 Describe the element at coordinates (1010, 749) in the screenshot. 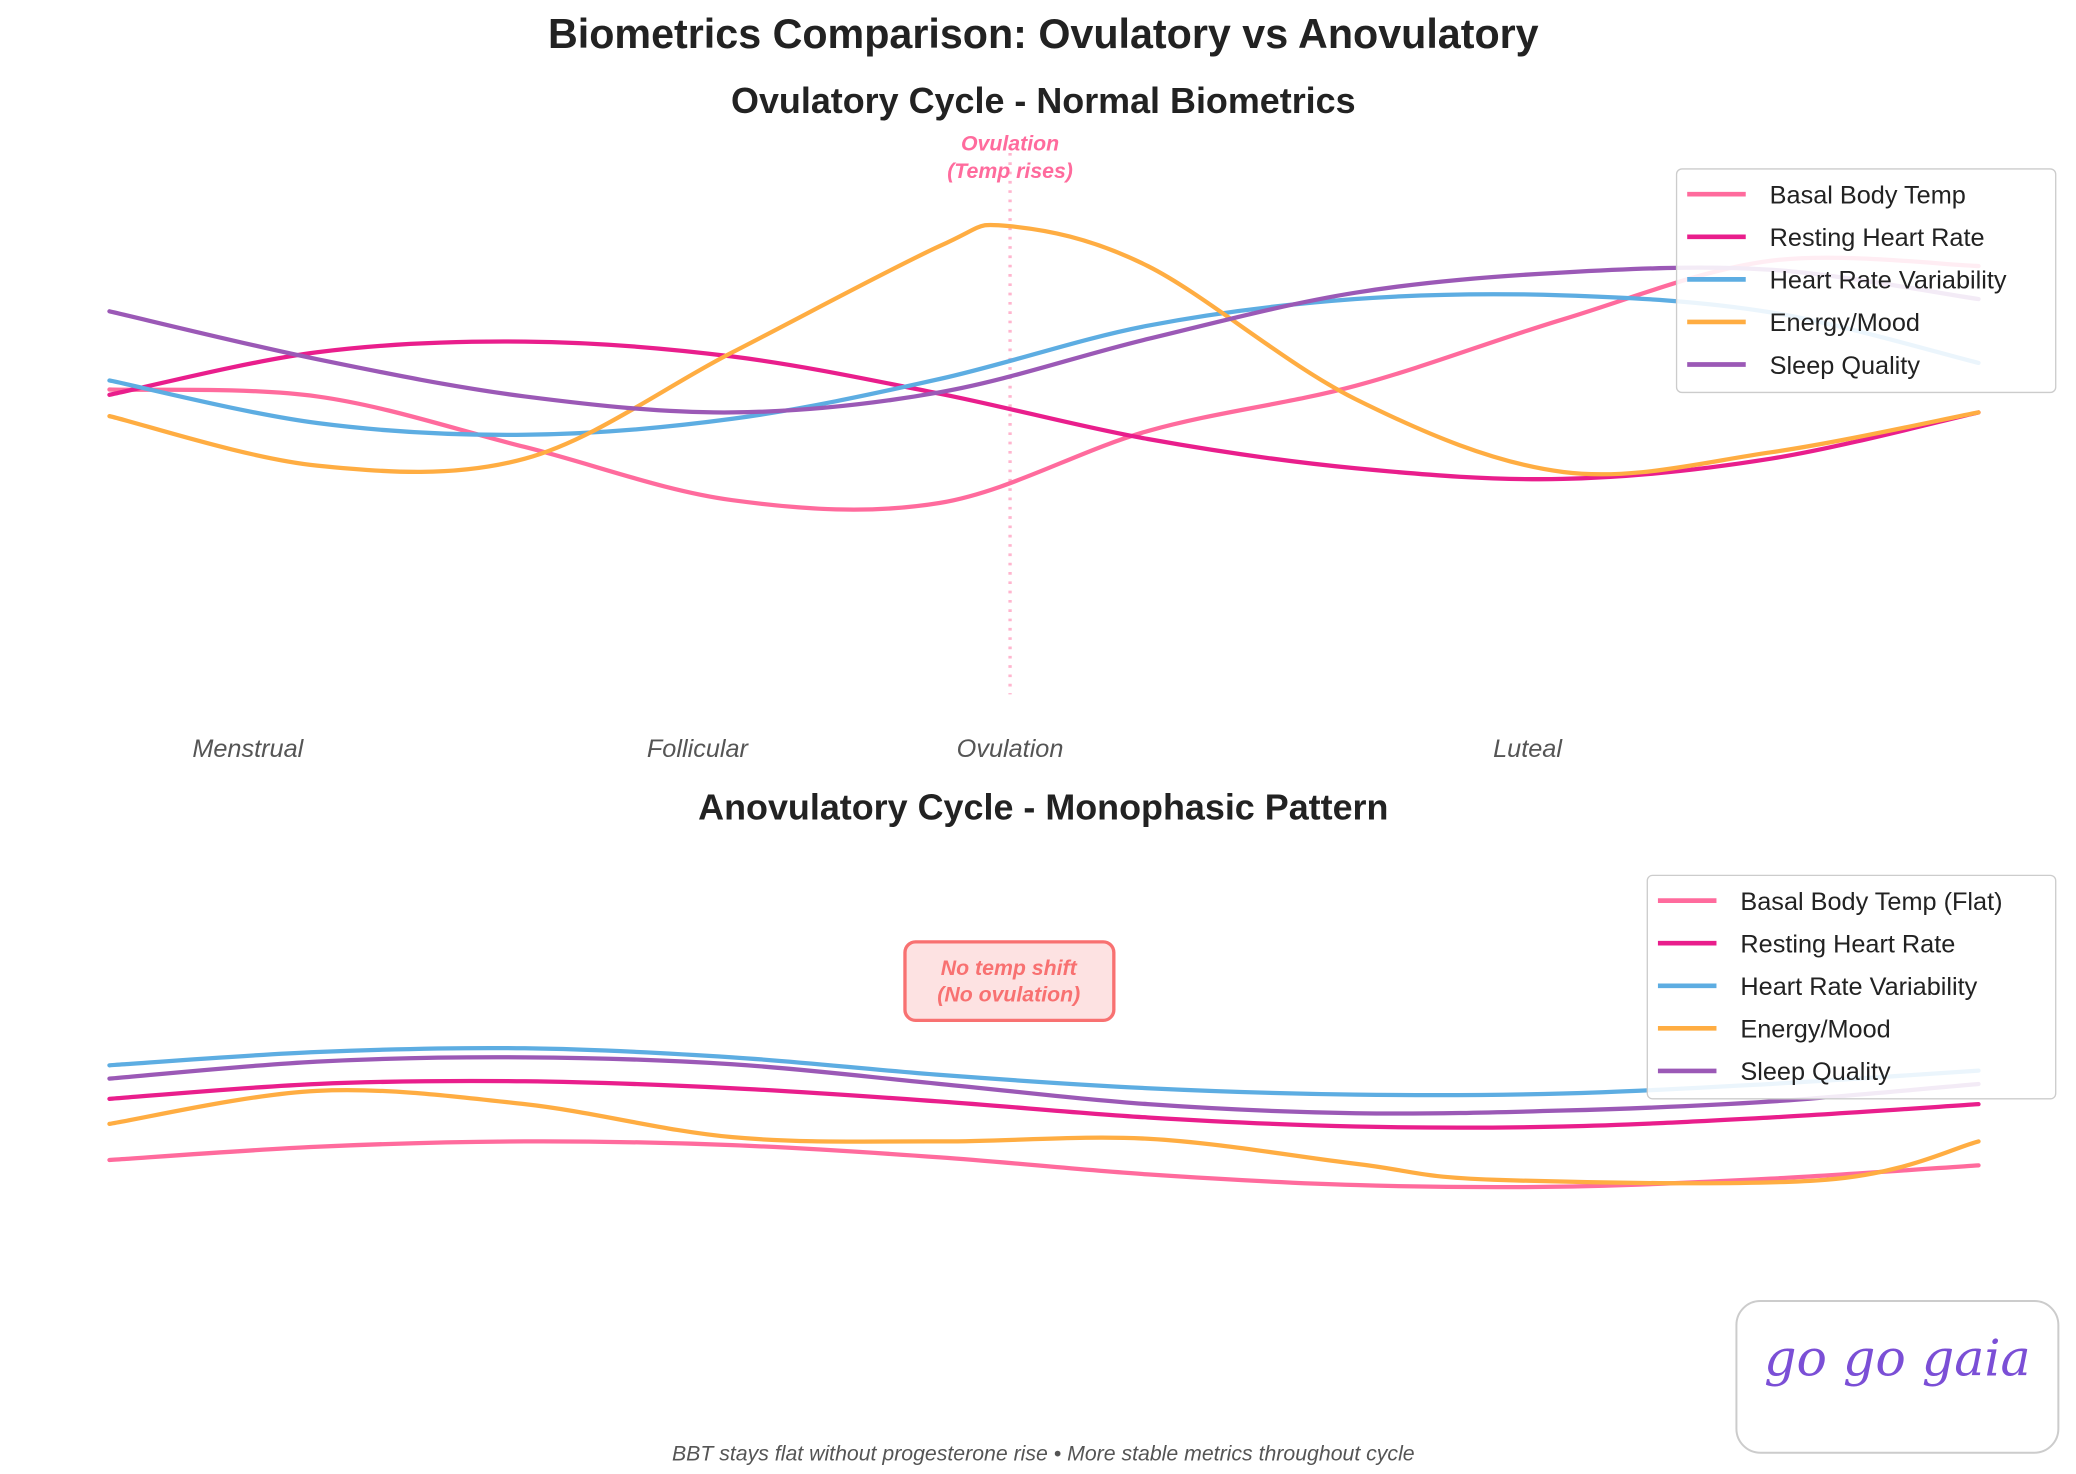

I see `phase-label-ovulation: Ovulation` at that location.